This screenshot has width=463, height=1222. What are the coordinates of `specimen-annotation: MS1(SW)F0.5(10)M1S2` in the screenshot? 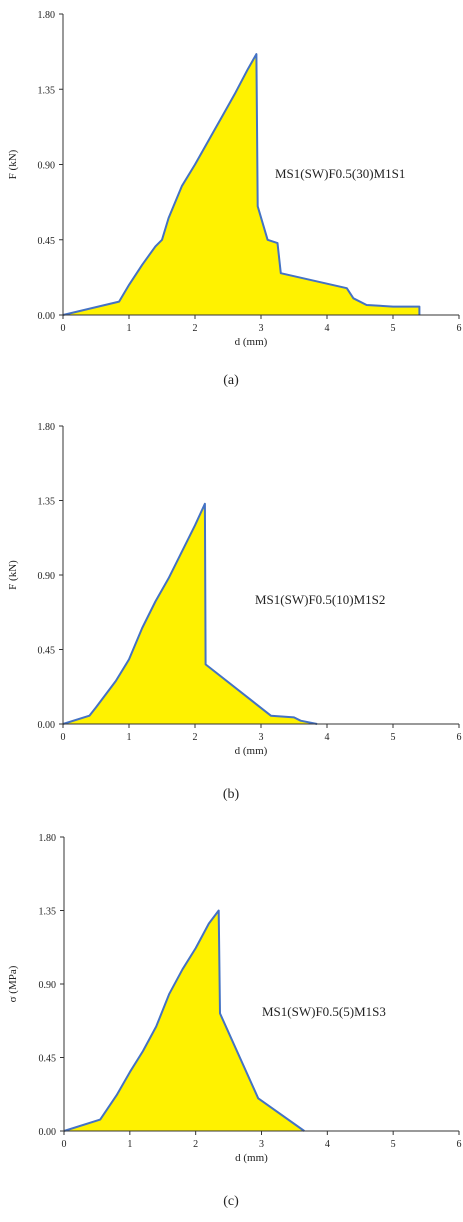 It's located at (320, 599).